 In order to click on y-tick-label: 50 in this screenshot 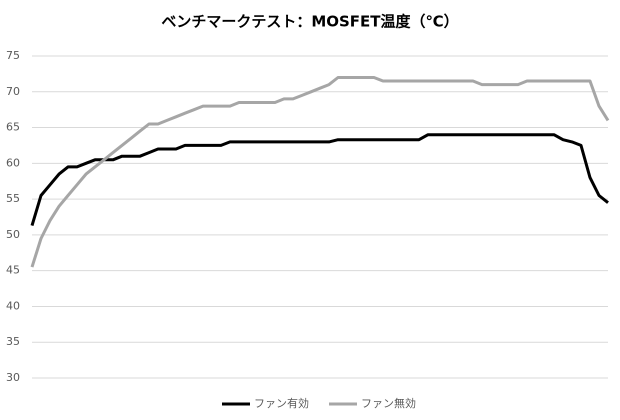, I will do `click(13, 234)`.